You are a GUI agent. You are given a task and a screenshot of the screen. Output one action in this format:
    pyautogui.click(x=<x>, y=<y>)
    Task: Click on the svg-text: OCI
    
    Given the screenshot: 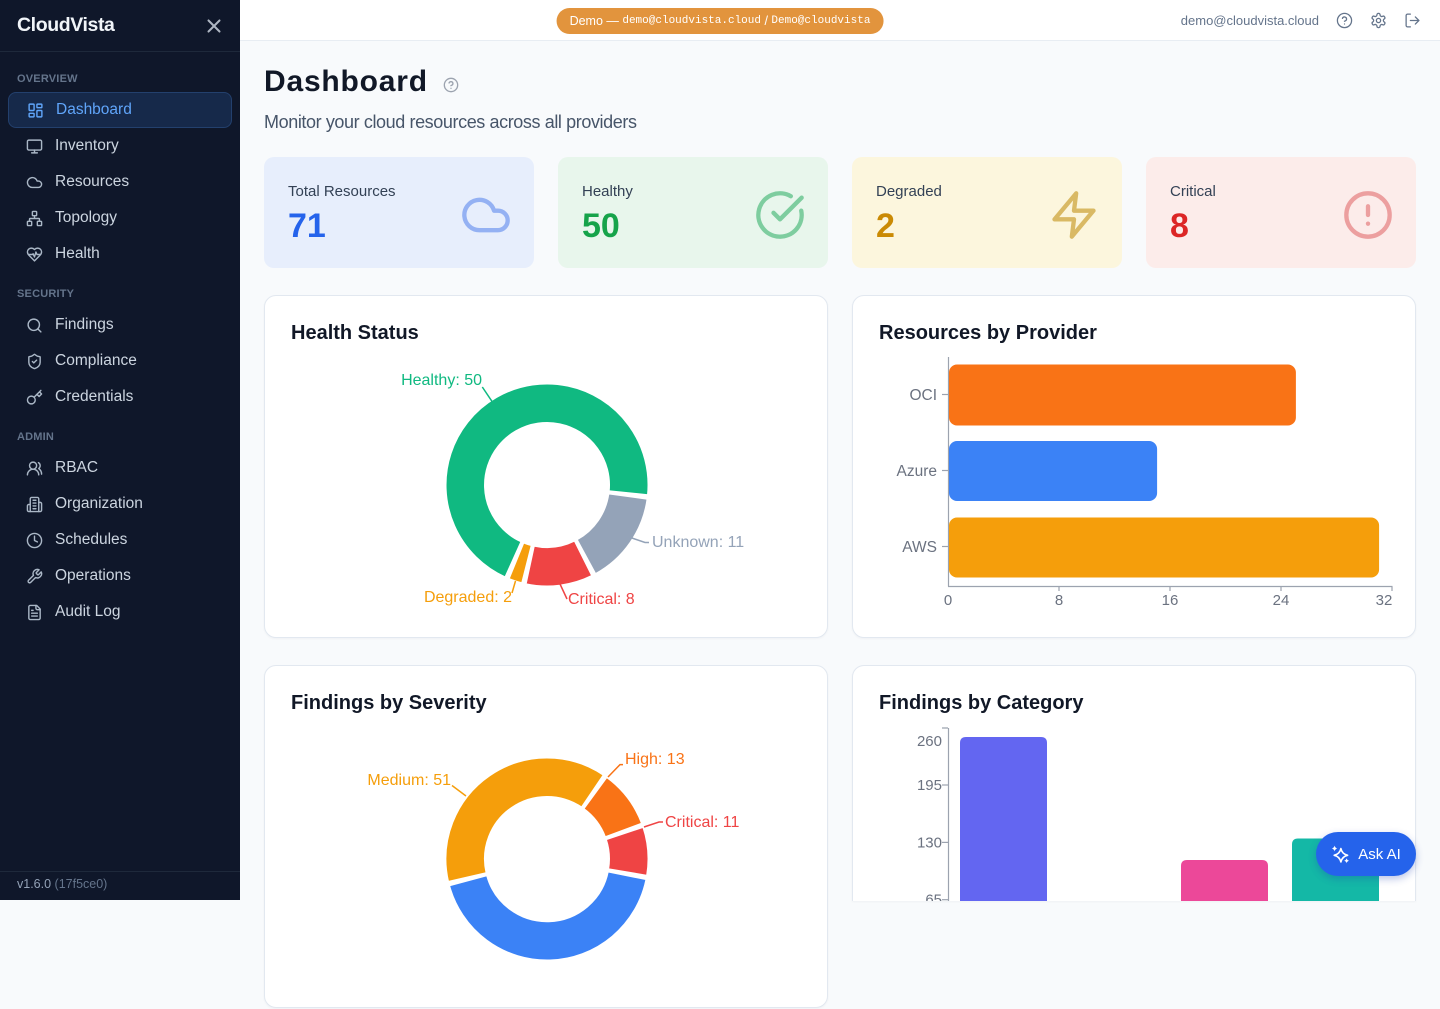 What is the action you would take?
    pyautogui.click(x=923, y=395)
    